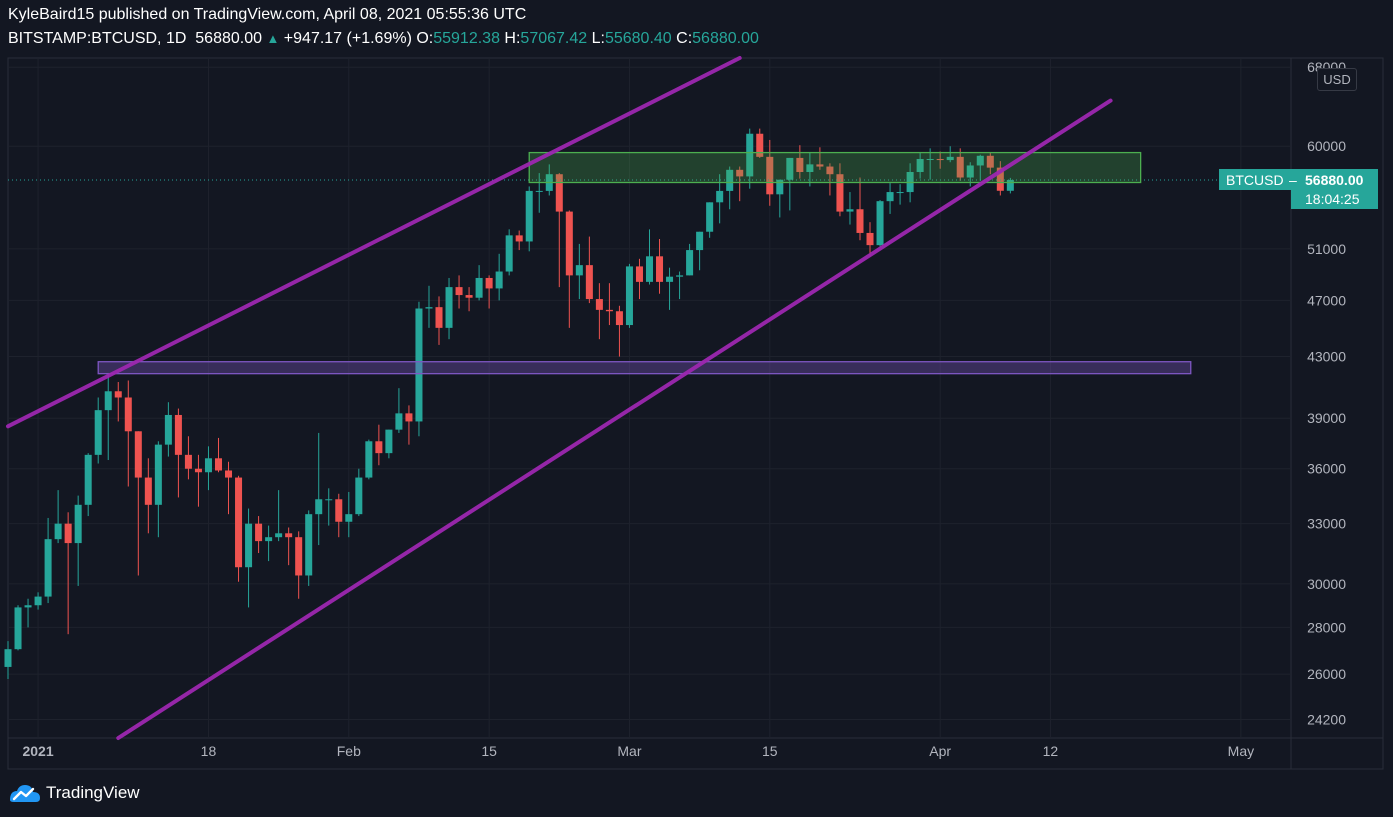 The width and height of the screenshot is (1393, 817). I want to click on time-tick-label: May, so click(1241, 751).